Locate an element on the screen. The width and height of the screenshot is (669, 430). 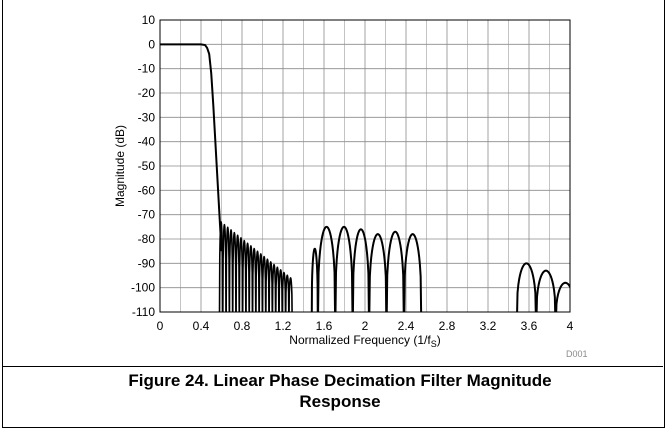
figure-code: D001 is located at coordinates (577, 354).